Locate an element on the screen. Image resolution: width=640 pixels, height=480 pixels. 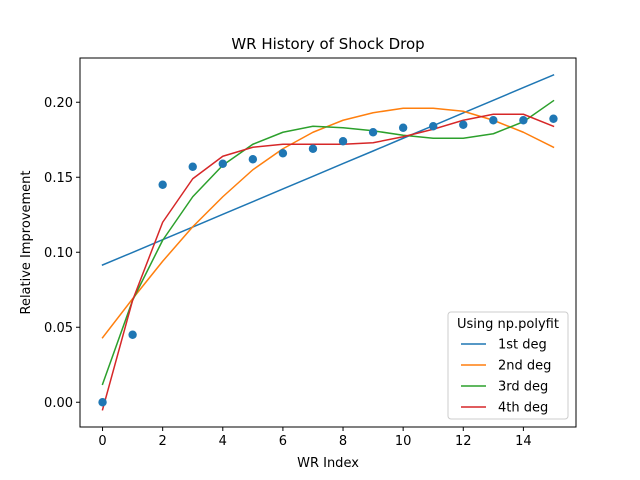
y-axis: 0.00 0.05 0.10 0.15 0.20 is located at coordinates (62, 253).